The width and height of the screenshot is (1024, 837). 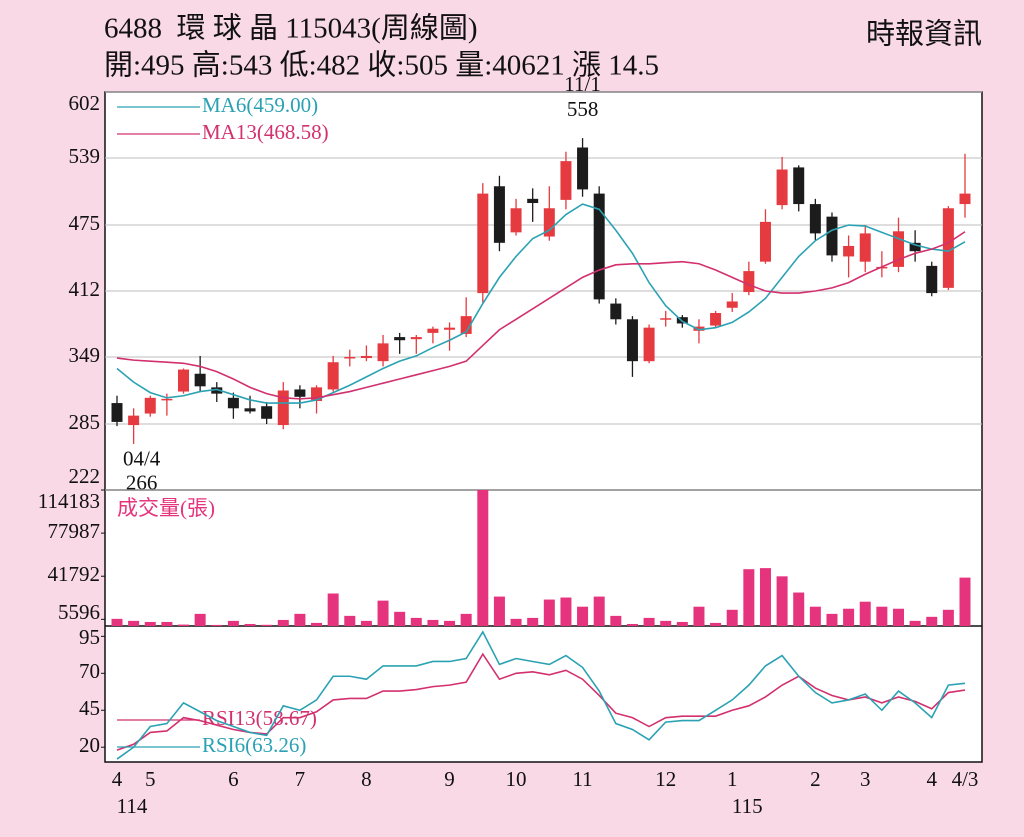 What do you see at coordinates (582, 779) in the screenshot?
I see `x-tick-label: 11` at bounding box center [582, 779].